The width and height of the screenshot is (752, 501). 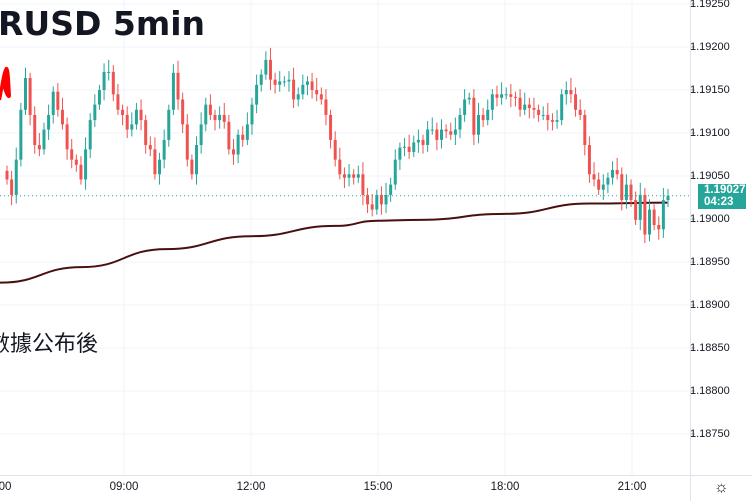 What do you see at coordinates (721, 487) in the screenshot?
I see `gear-icon: ☼` at bounding box center [721, 487].